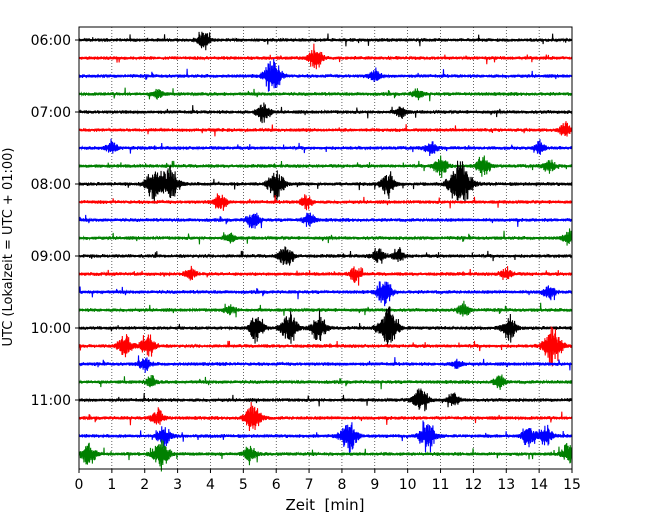 This screenshot has height=520, width=650. What do you see at coordinates (473, 485) in the screenshot?
I see `x-tick-label: 12` at bounding box center [473, 485].